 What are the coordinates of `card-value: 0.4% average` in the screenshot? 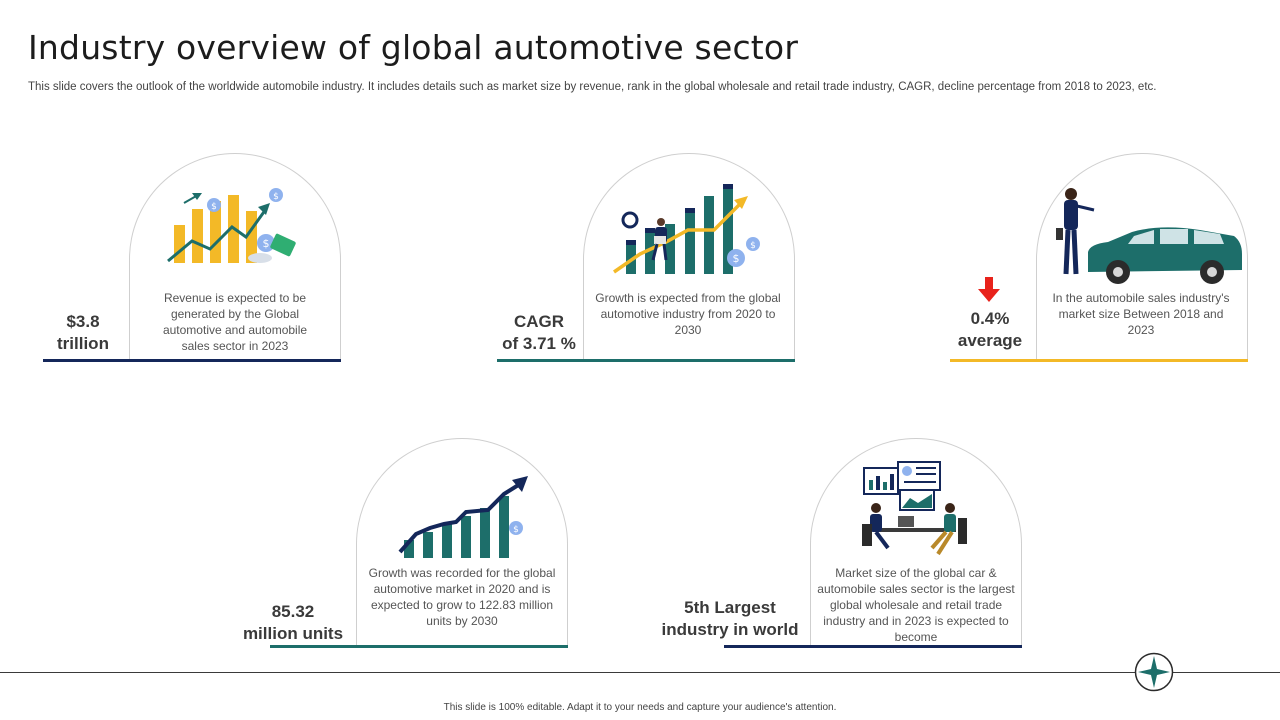 It's located at (990, 330).